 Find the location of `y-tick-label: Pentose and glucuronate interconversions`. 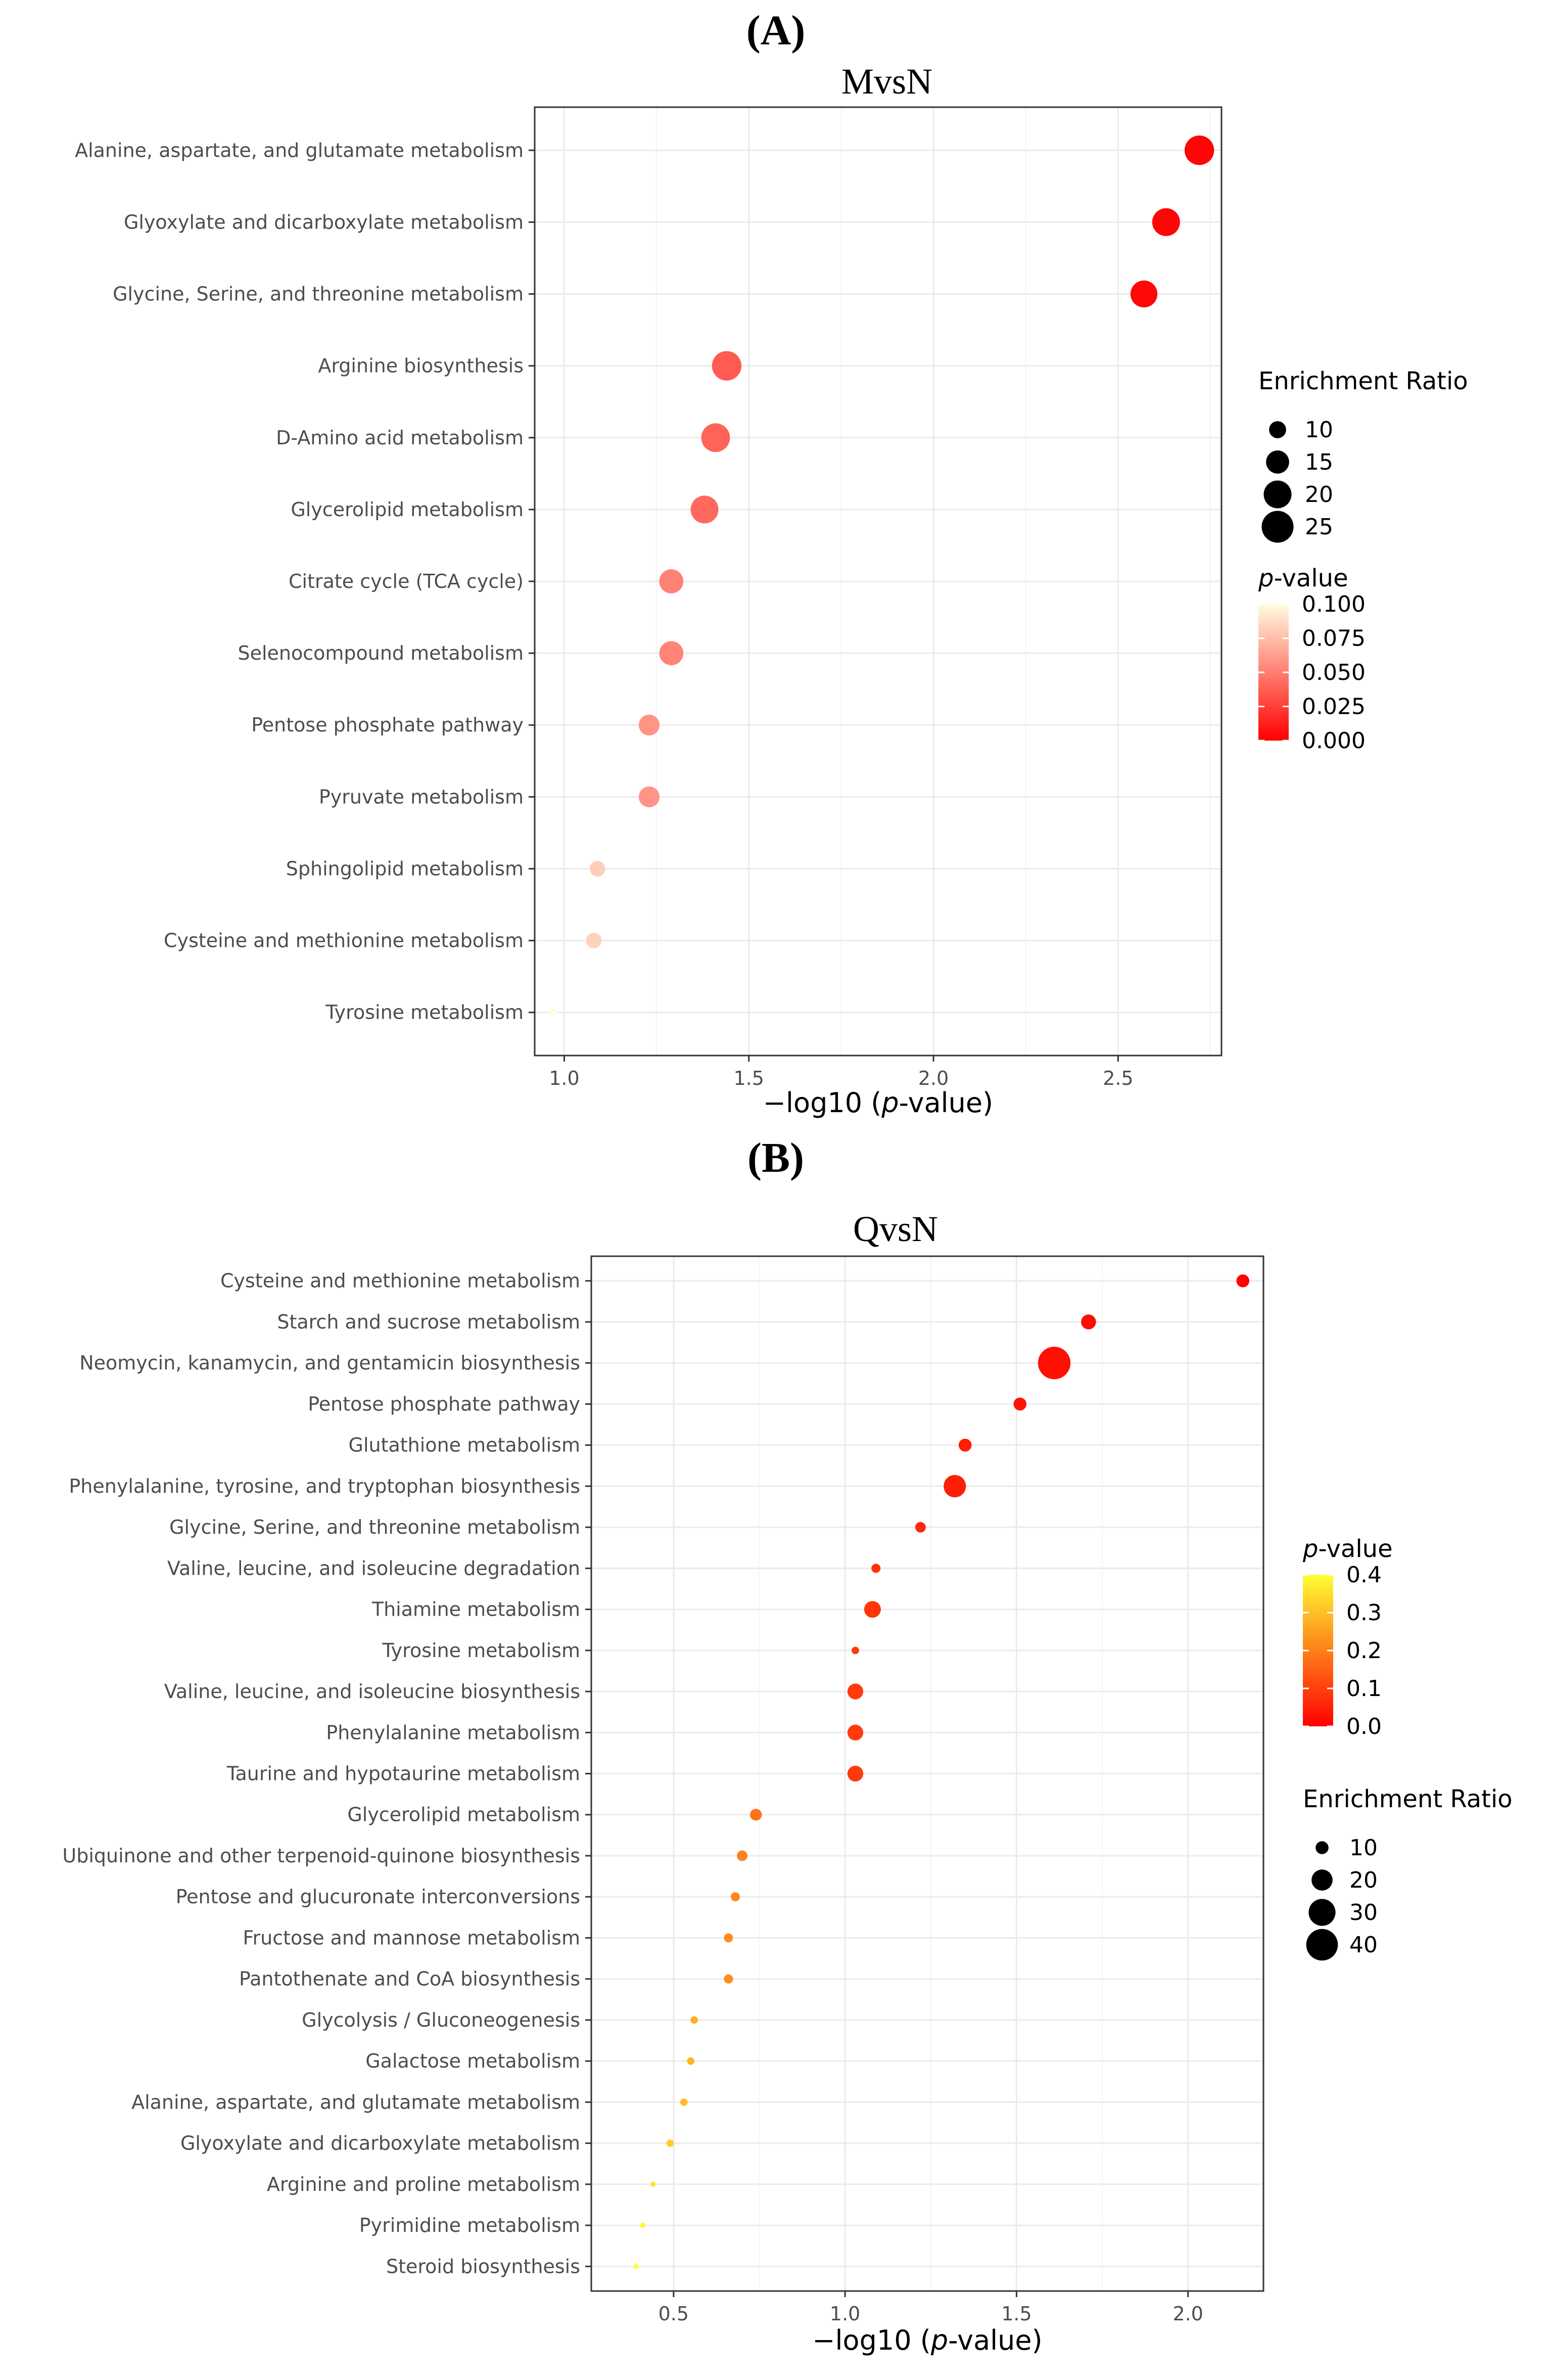

y-tick-label: Pentose and glucuronate interconversions is located at coordinates (378, 1897).